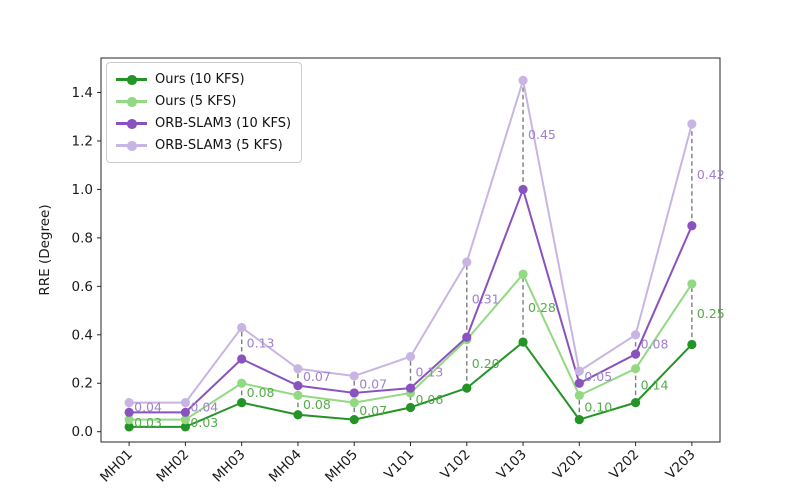 The image size is (800, 500). I want to click on y-tick-label: 1.0, so click(82, 190).